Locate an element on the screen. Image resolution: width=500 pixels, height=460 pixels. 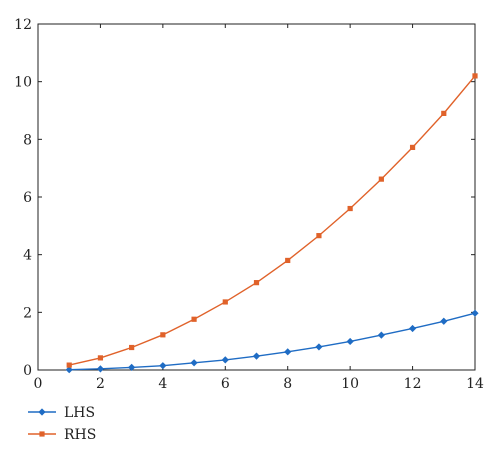
legend-entry-lhs: LHS is located at coordinates (61, 413).